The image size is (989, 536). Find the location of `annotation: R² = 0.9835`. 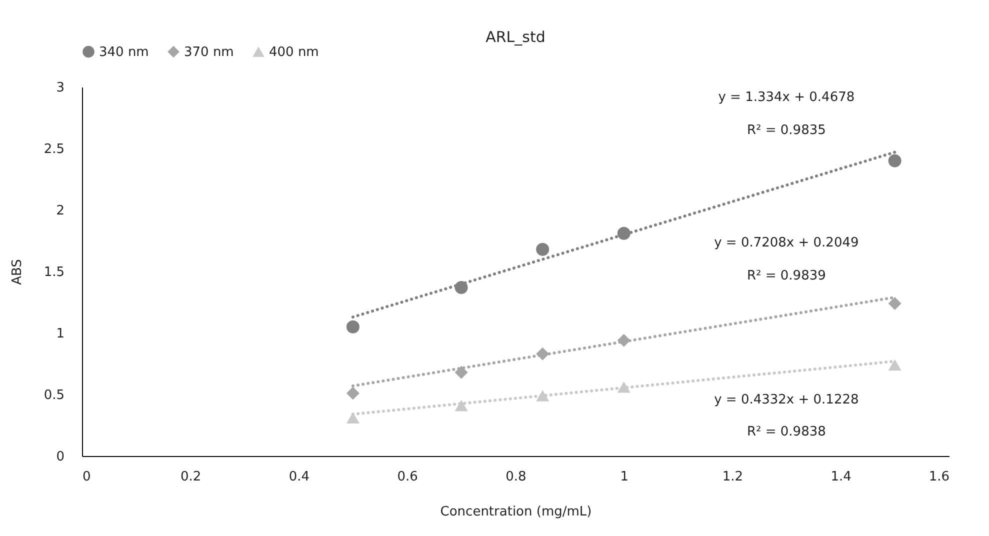

annotation: R² = 0.9835 is located at coordinates (786, 130).